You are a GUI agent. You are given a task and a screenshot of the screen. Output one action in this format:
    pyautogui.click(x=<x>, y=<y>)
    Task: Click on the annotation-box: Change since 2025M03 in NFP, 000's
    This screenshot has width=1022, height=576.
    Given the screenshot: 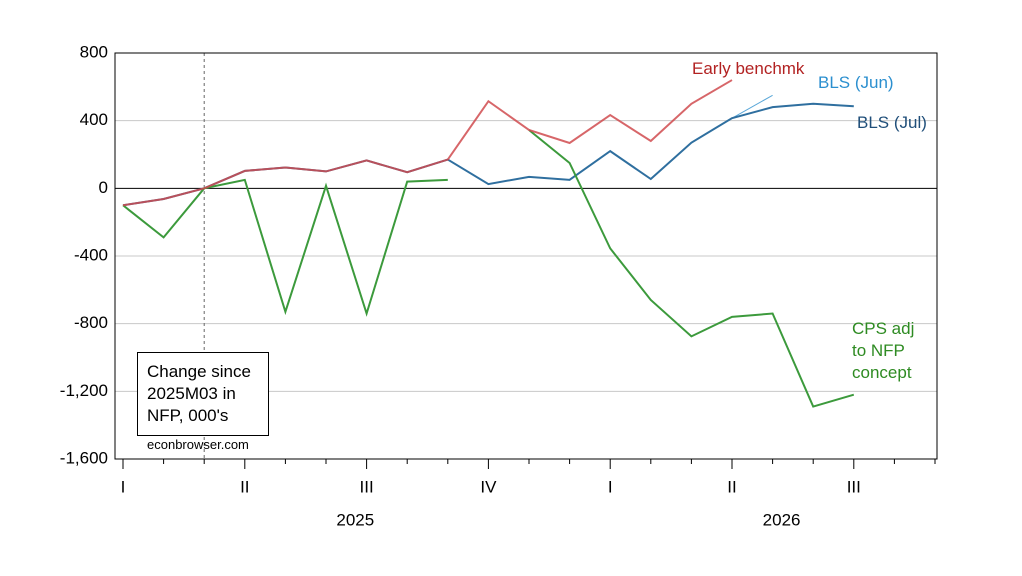 What is the action you would take?
    pyautogui.click(x=203, y=394)
    